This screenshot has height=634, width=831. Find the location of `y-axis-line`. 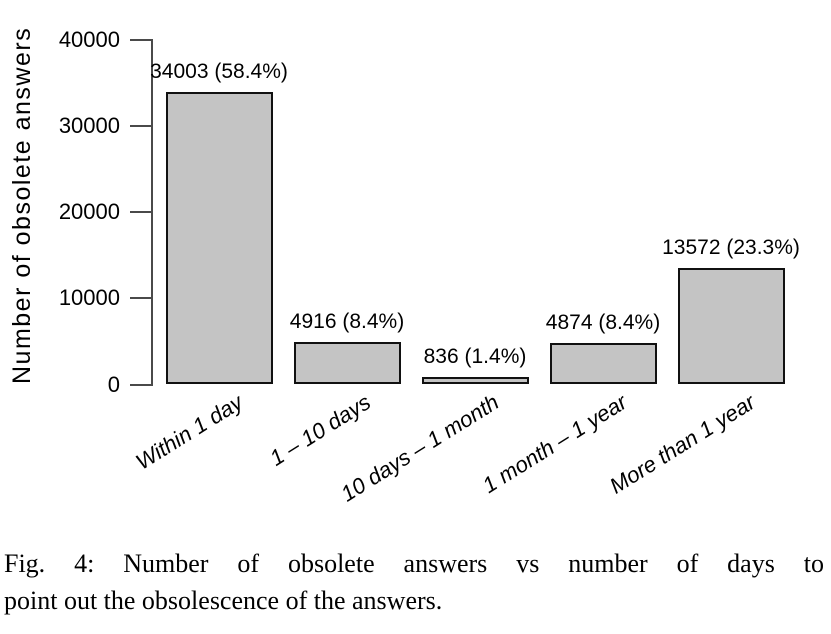

y-axis-line is located at coordinates (152, 212).